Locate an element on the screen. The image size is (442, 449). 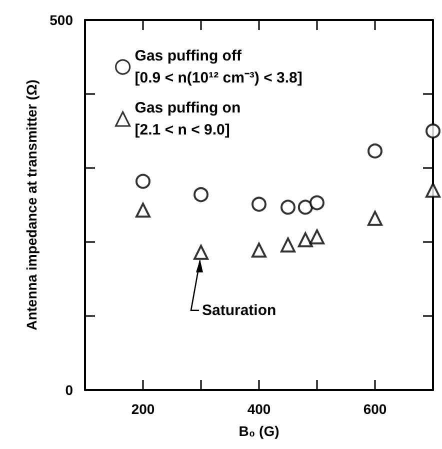
y-axis-title: Antenna impedance at transmitter (Ω) is located at coordinates (32, 205).